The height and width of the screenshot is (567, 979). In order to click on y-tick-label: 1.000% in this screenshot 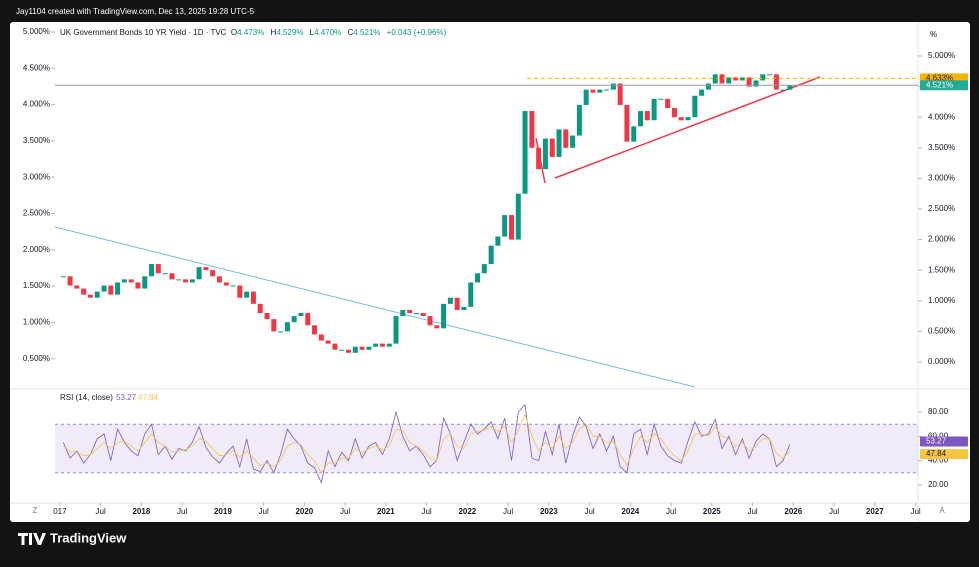, I will do `click(941, 300)`.